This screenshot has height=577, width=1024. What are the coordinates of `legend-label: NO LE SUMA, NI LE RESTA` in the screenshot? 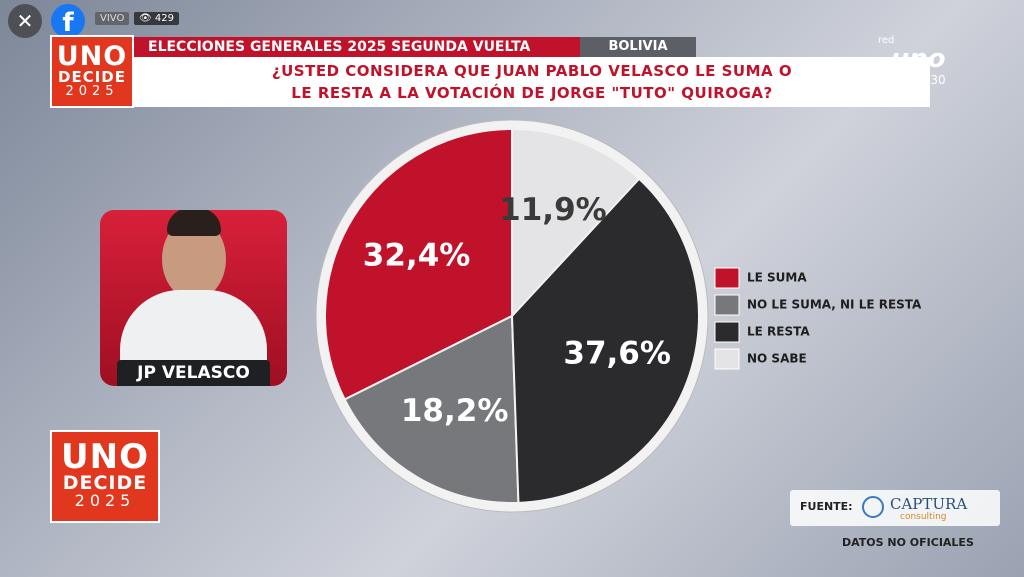 It's located at (834, 305).